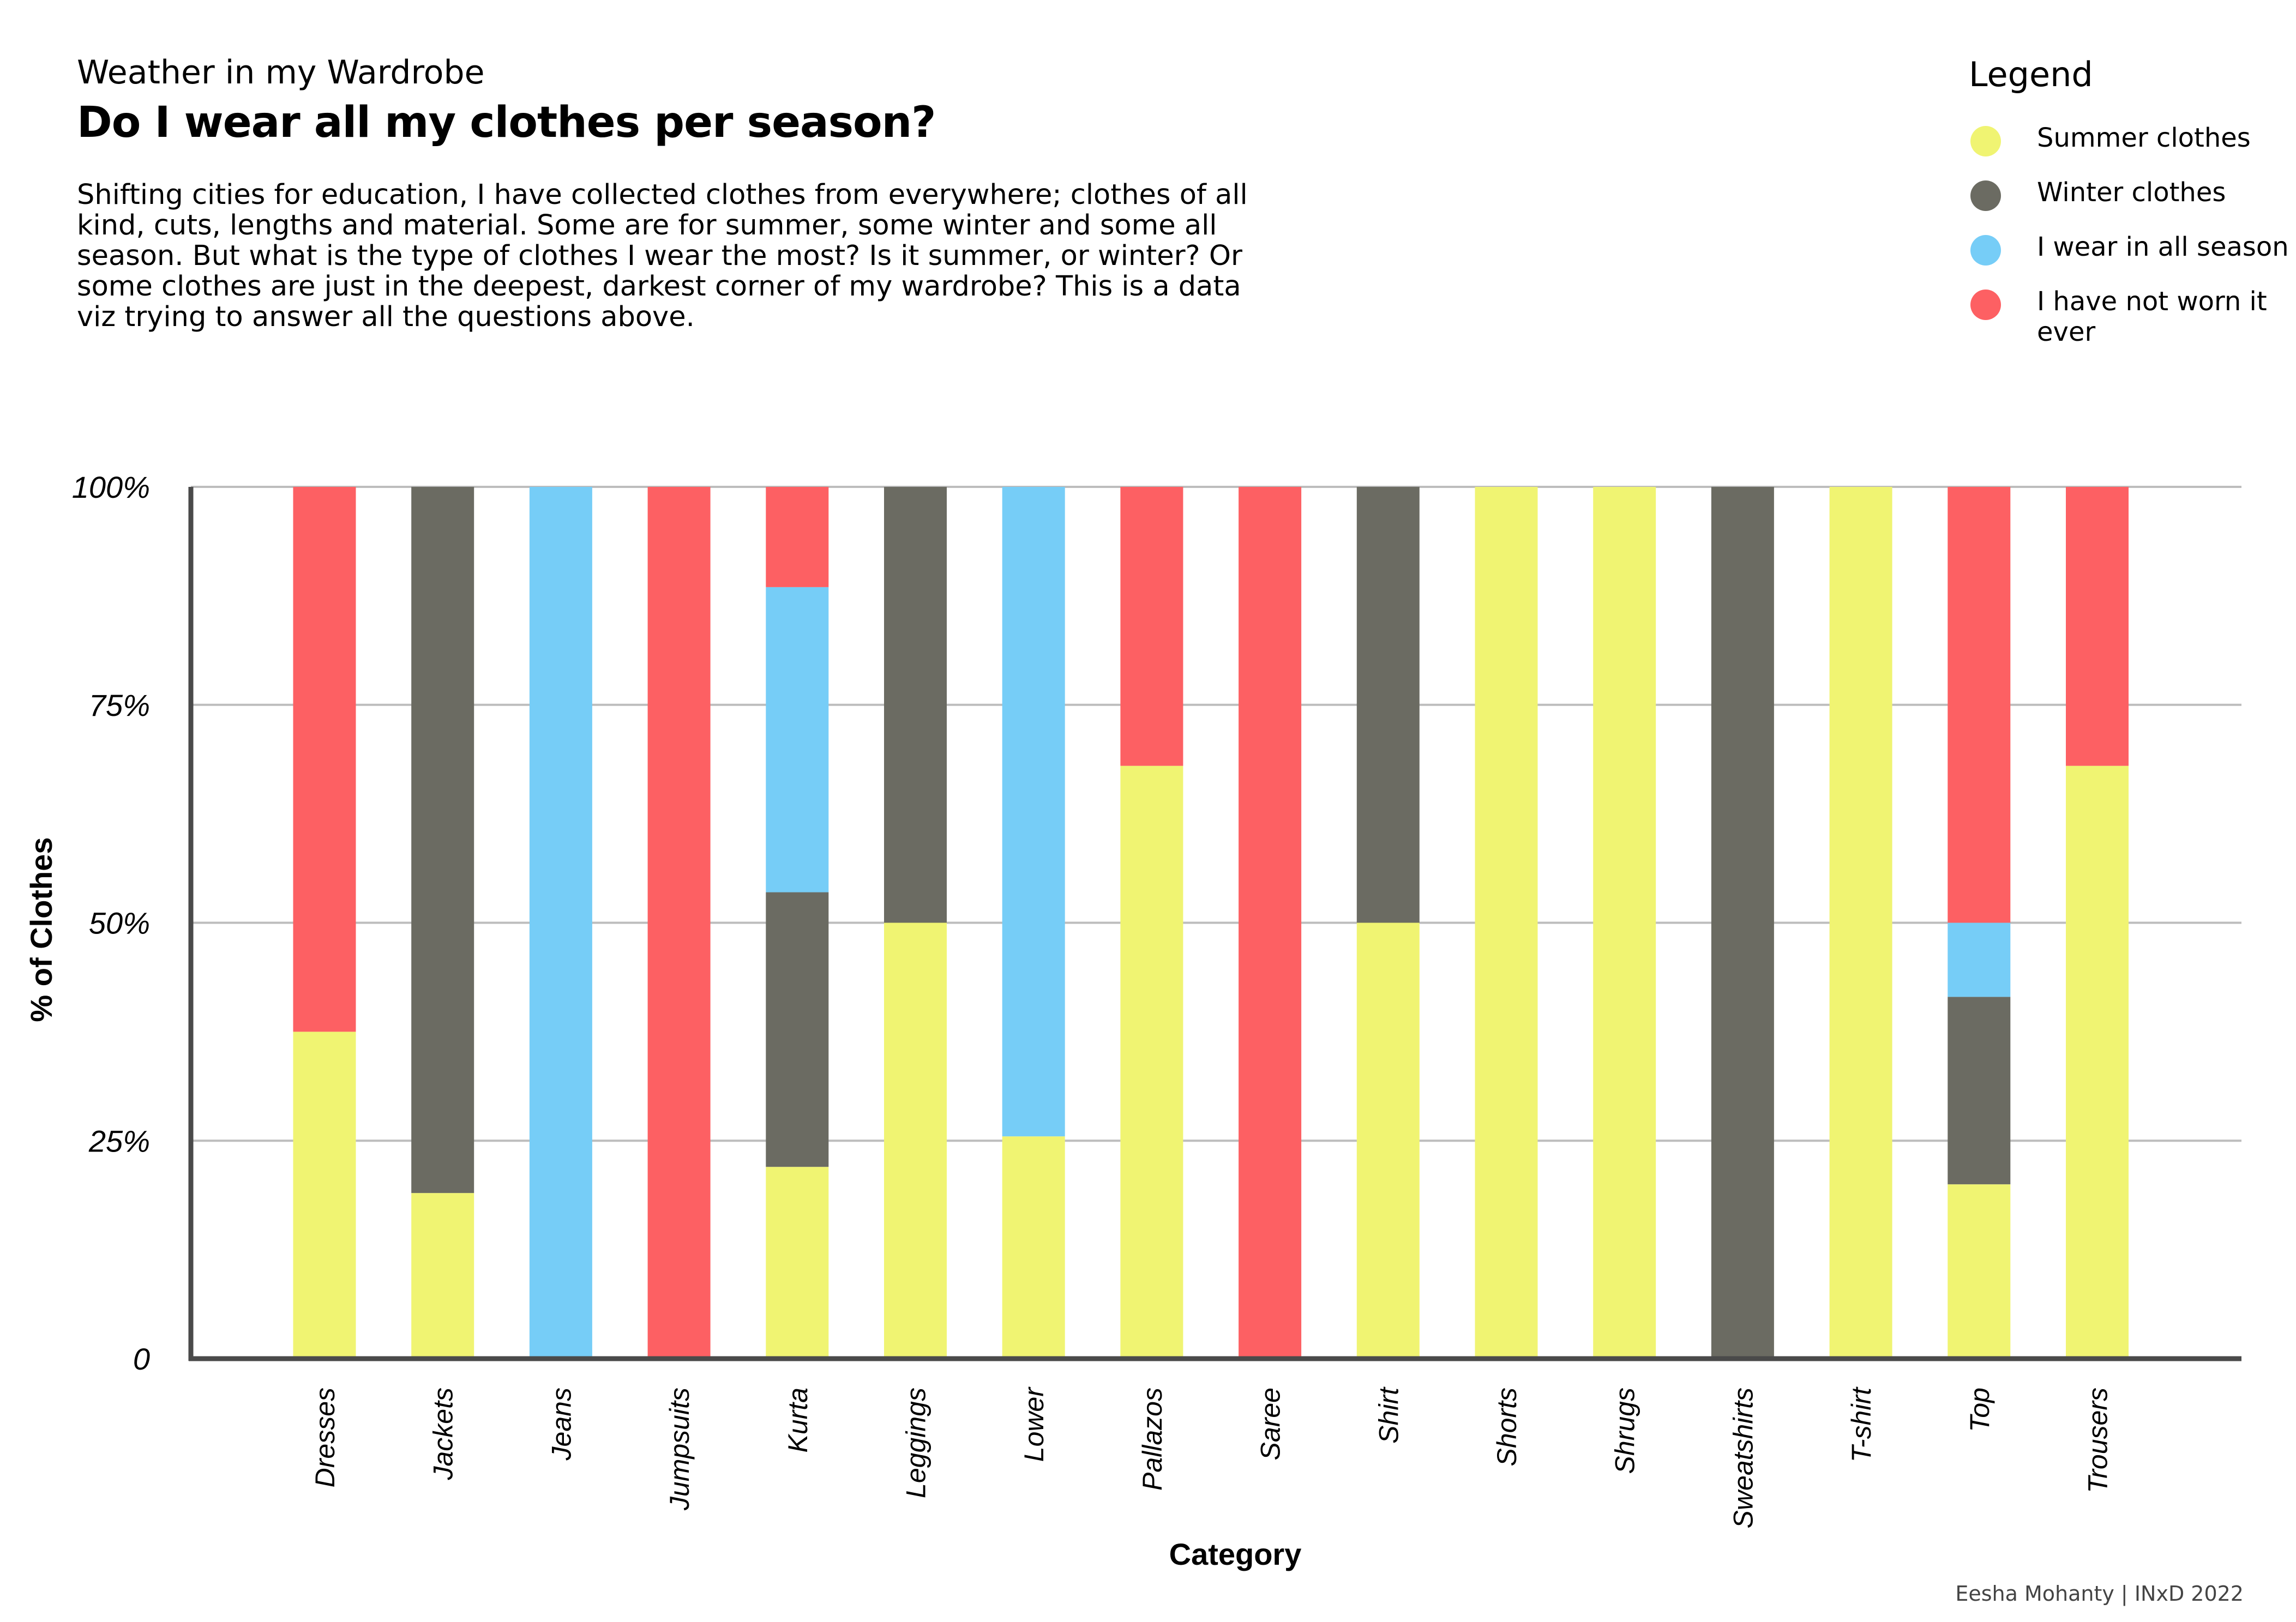  I want to click on x-tick-label: Kurta, so click(798, 1421).